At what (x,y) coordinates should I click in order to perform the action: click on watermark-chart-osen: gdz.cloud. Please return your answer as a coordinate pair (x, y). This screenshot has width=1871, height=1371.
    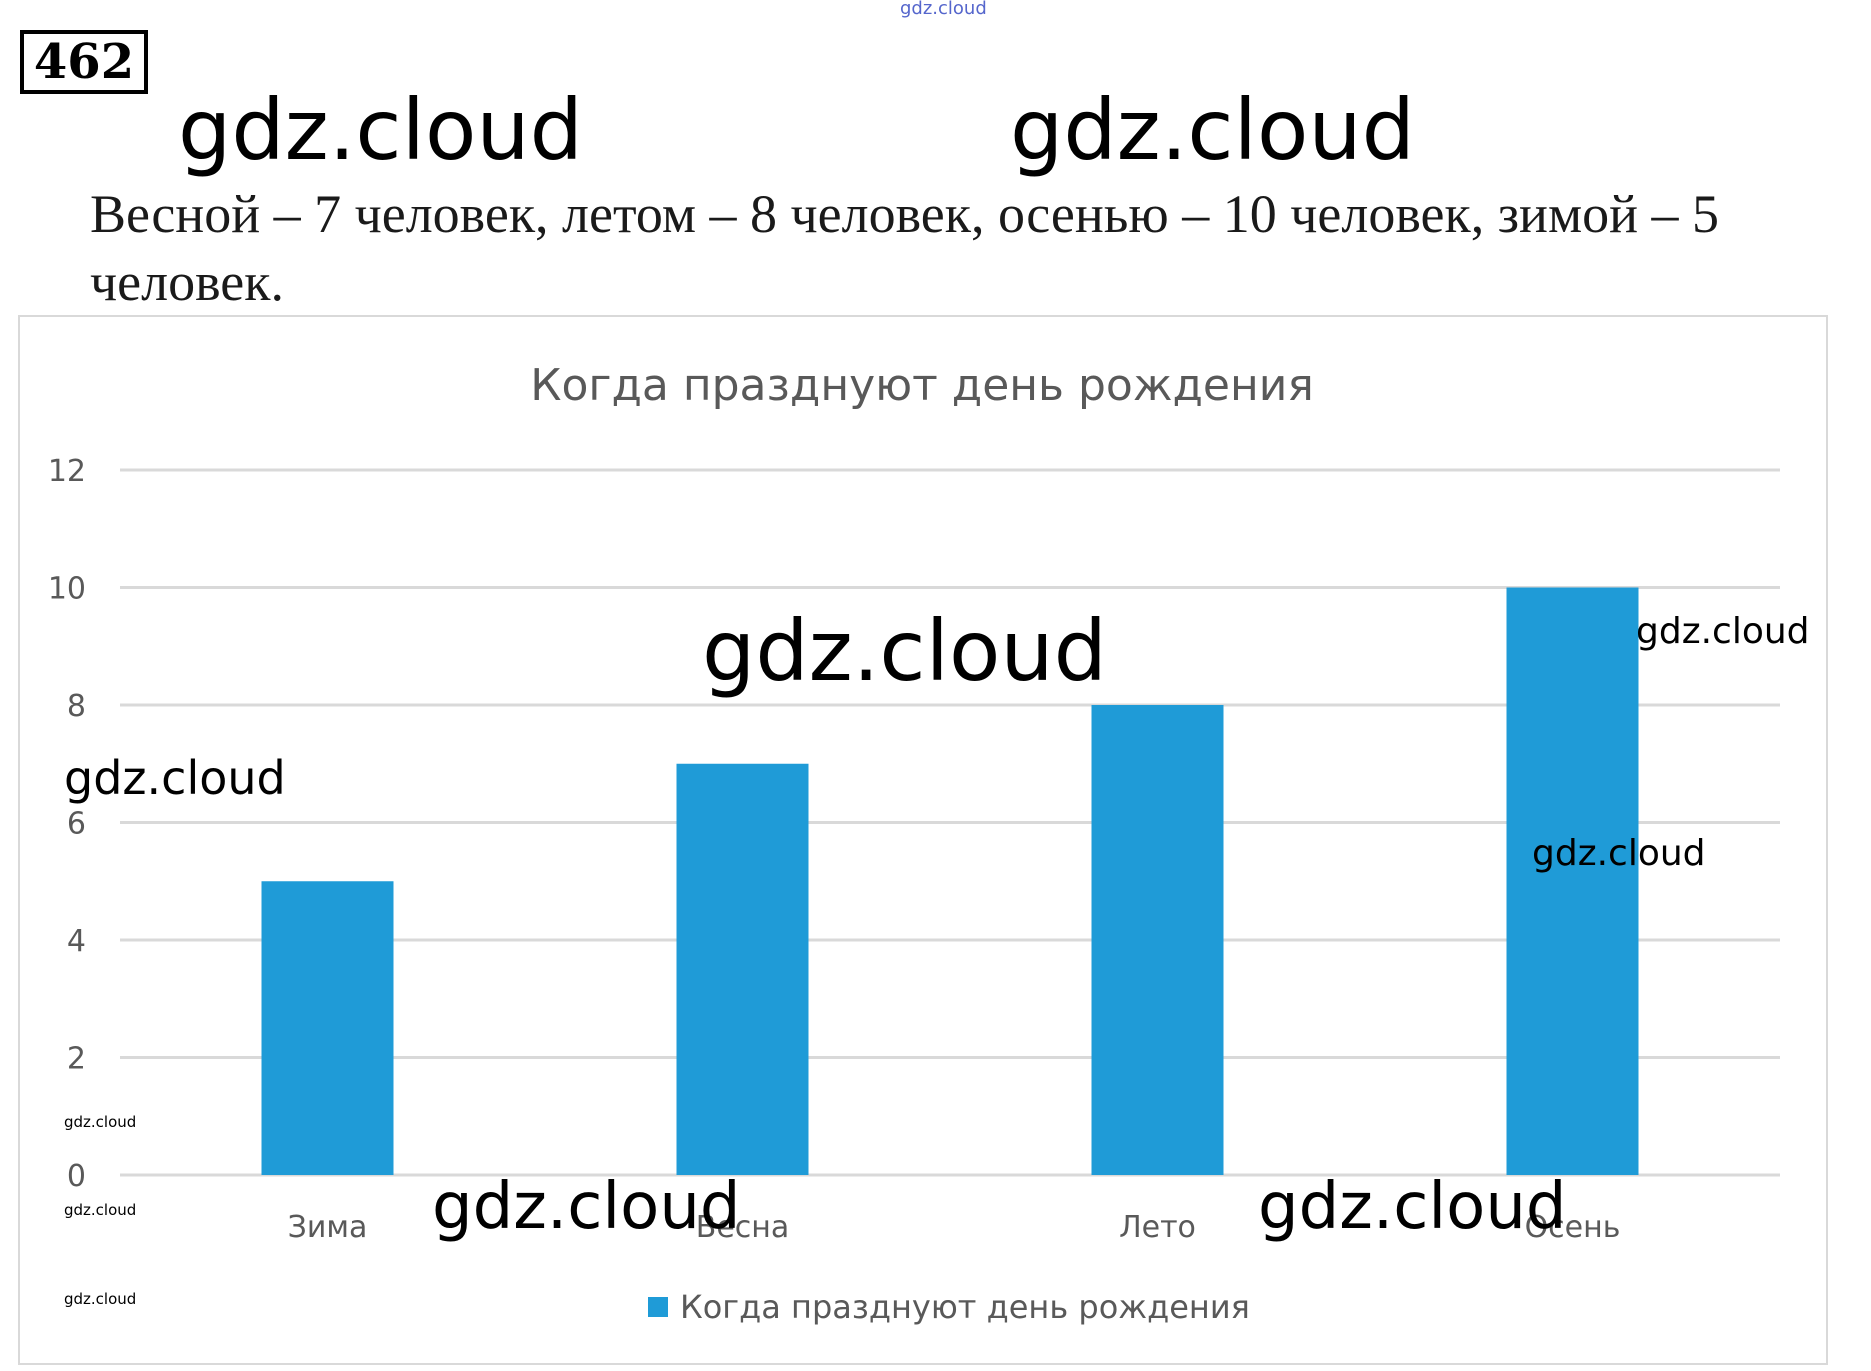
    Looking at the image, I should click on (1619, 853).